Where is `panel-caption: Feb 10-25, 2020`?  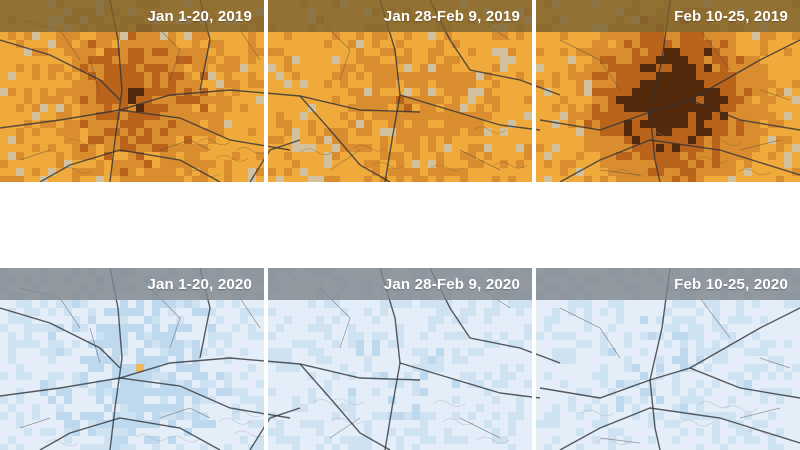 panel-caption: Feb 10-25, 2020 is located at coordinates (668, 284).